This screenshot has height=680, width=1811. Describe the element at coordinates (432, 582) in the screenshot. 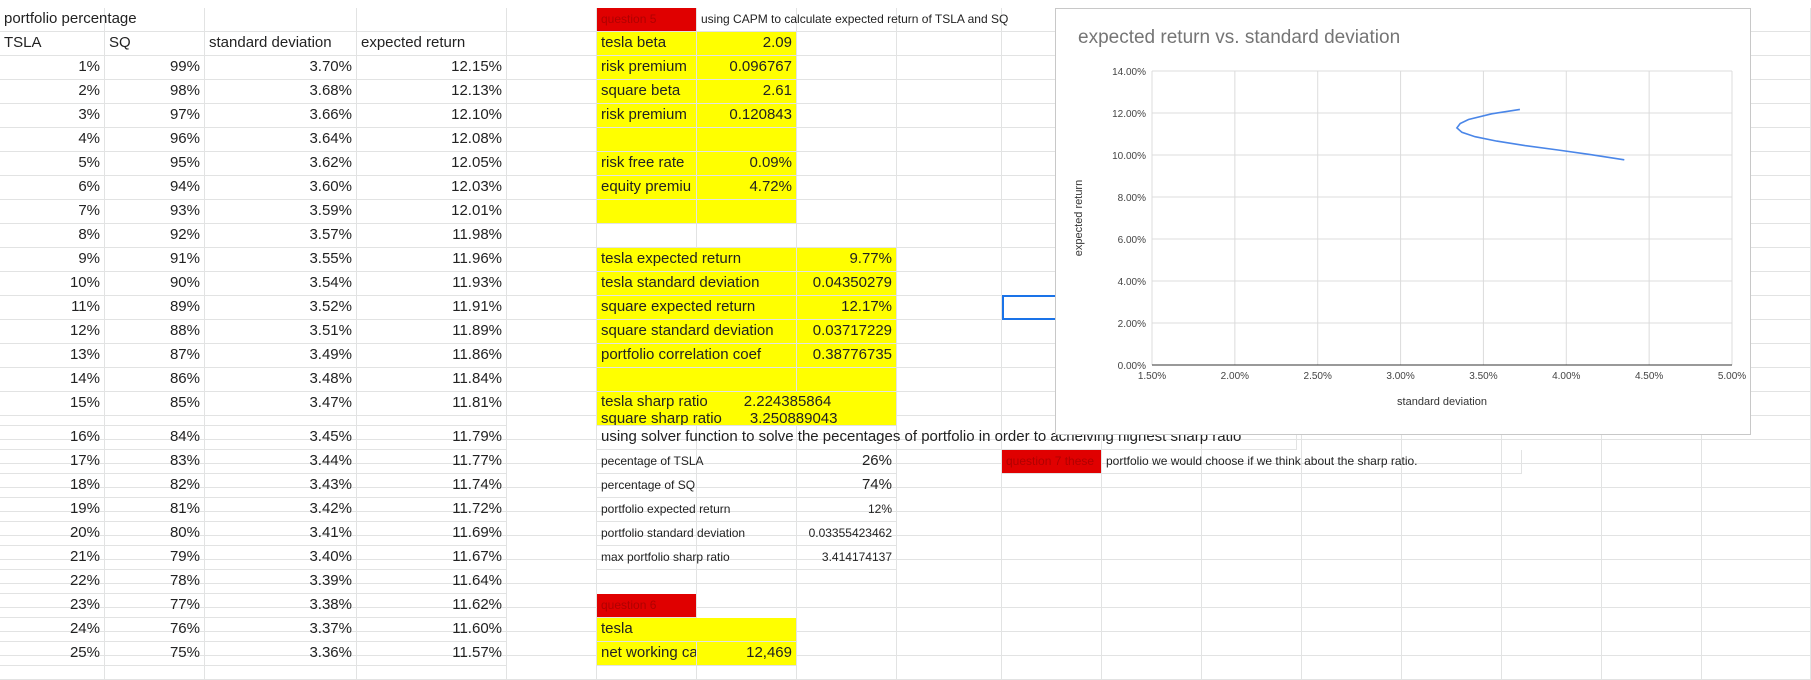

I see `expected-return-cell: 11.64%` at that location.